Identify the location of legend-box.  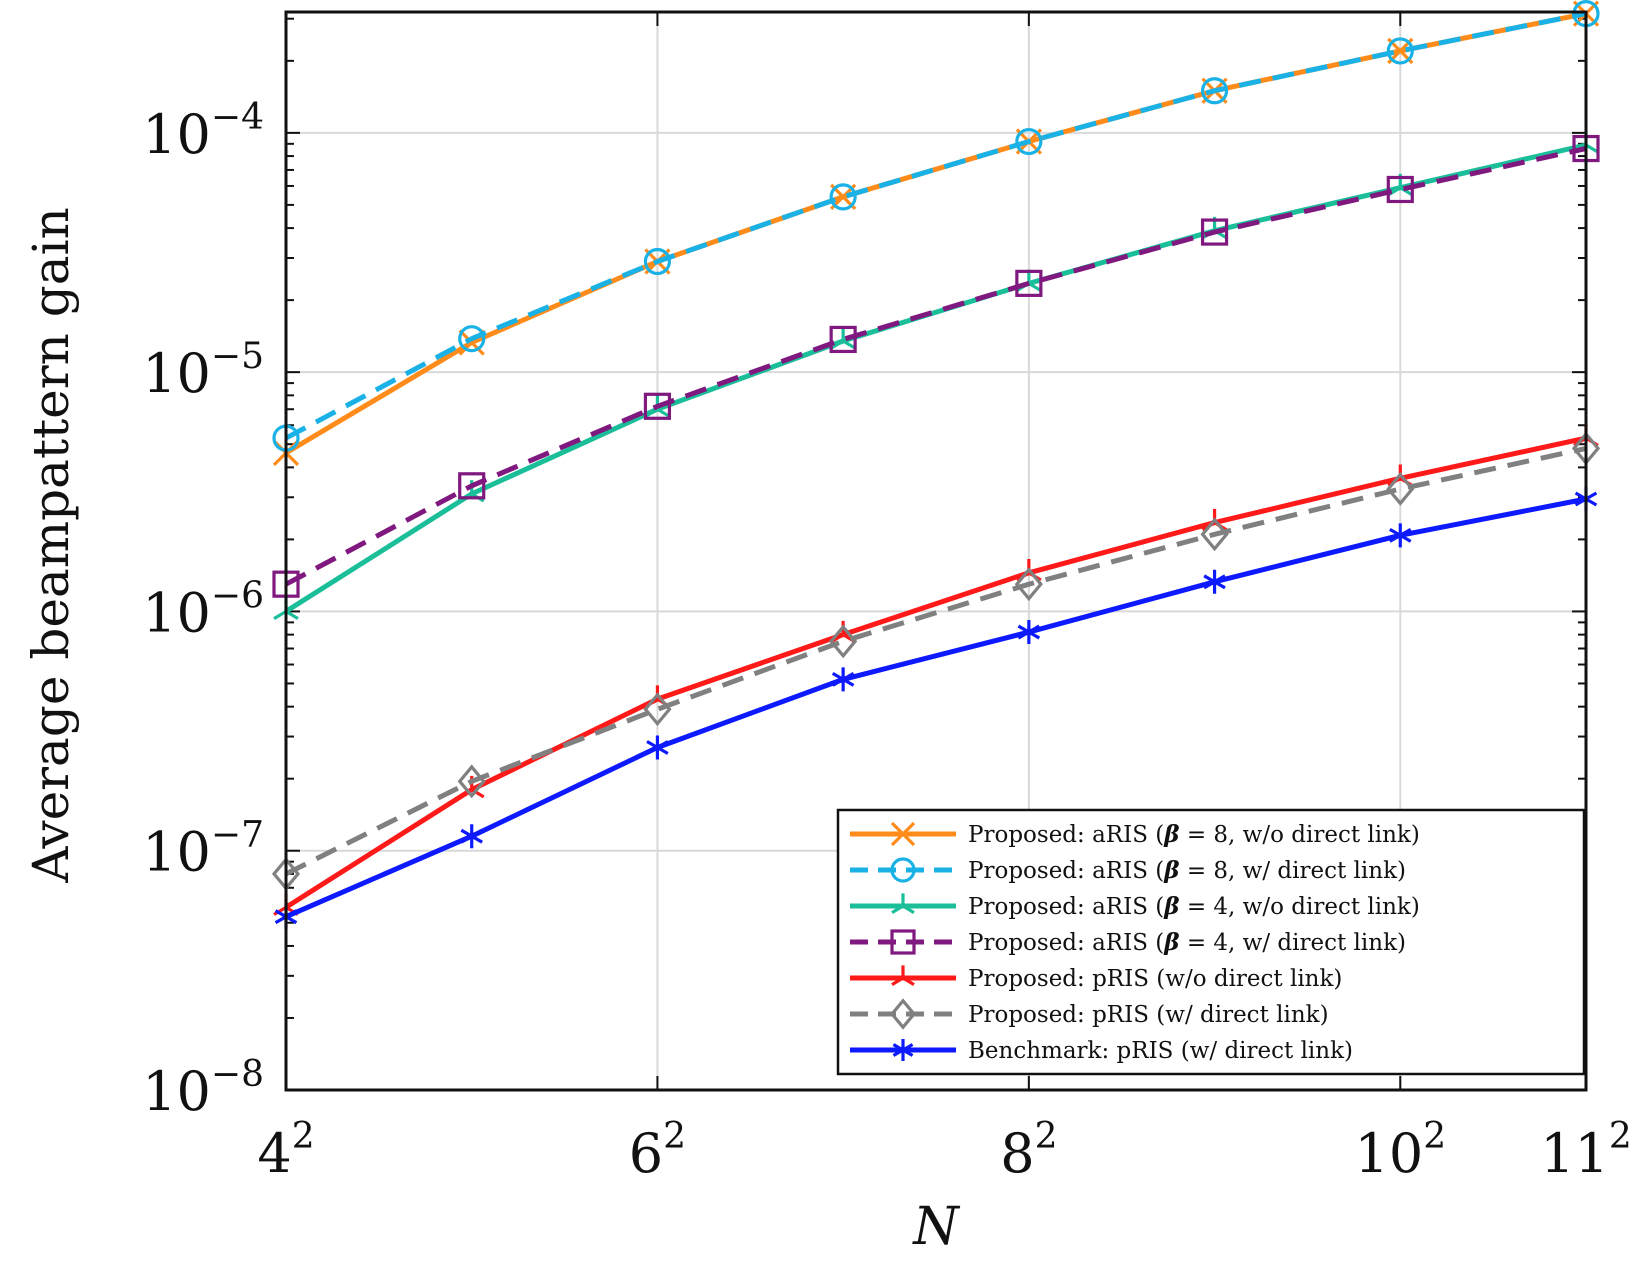
(1211, 942).